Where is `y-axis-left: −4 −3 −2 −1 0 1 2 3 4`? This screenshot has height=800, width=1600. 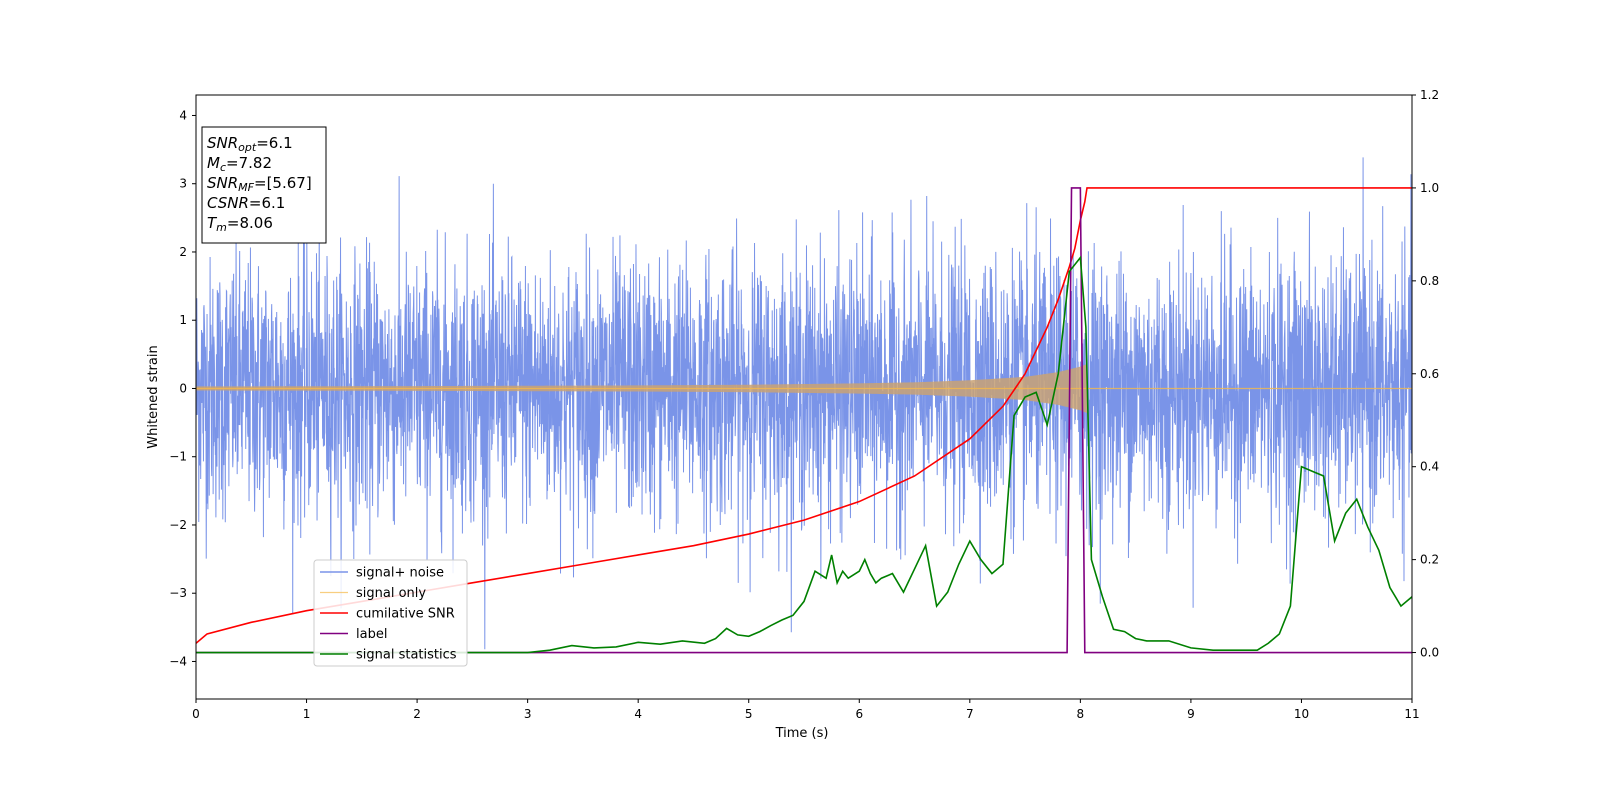
y-axis-left: −4 −3 −2 −1 0 1 2 3 4 is located at coordinates (182, 388).